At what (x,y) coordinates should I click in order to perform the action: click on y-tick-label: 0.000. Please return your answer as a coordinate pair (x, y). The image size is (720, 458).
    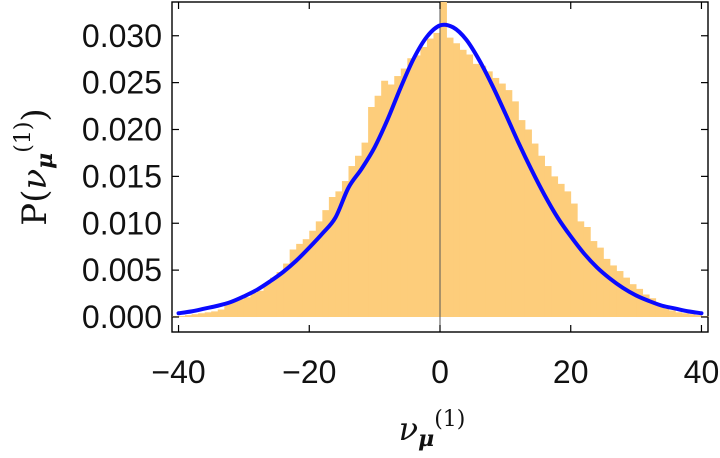
    Looking at the image, I should click on (122, 317).